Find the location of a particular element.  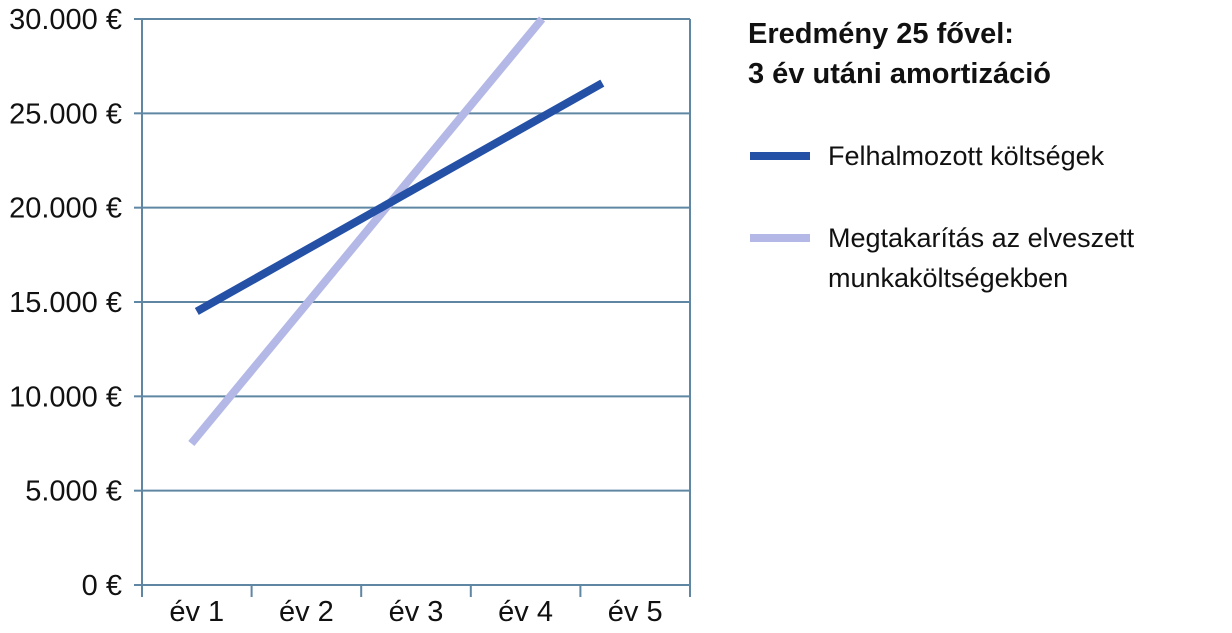

chart-title-line-2: 3 év utáni amortizáció is located at coordinates (899, 74).